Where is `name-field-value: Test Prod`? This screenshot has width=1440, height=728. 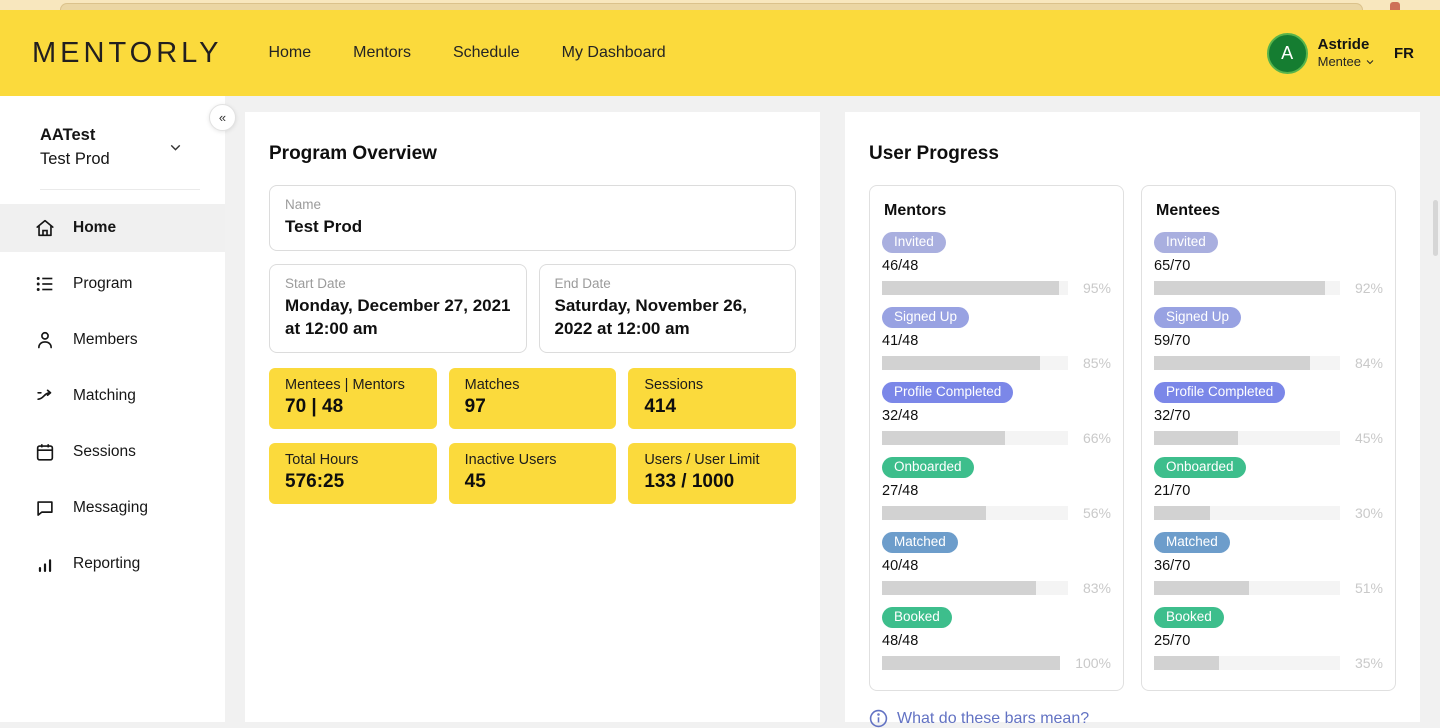
name-field-value: Test Prod is located at coordinates (324, 226).